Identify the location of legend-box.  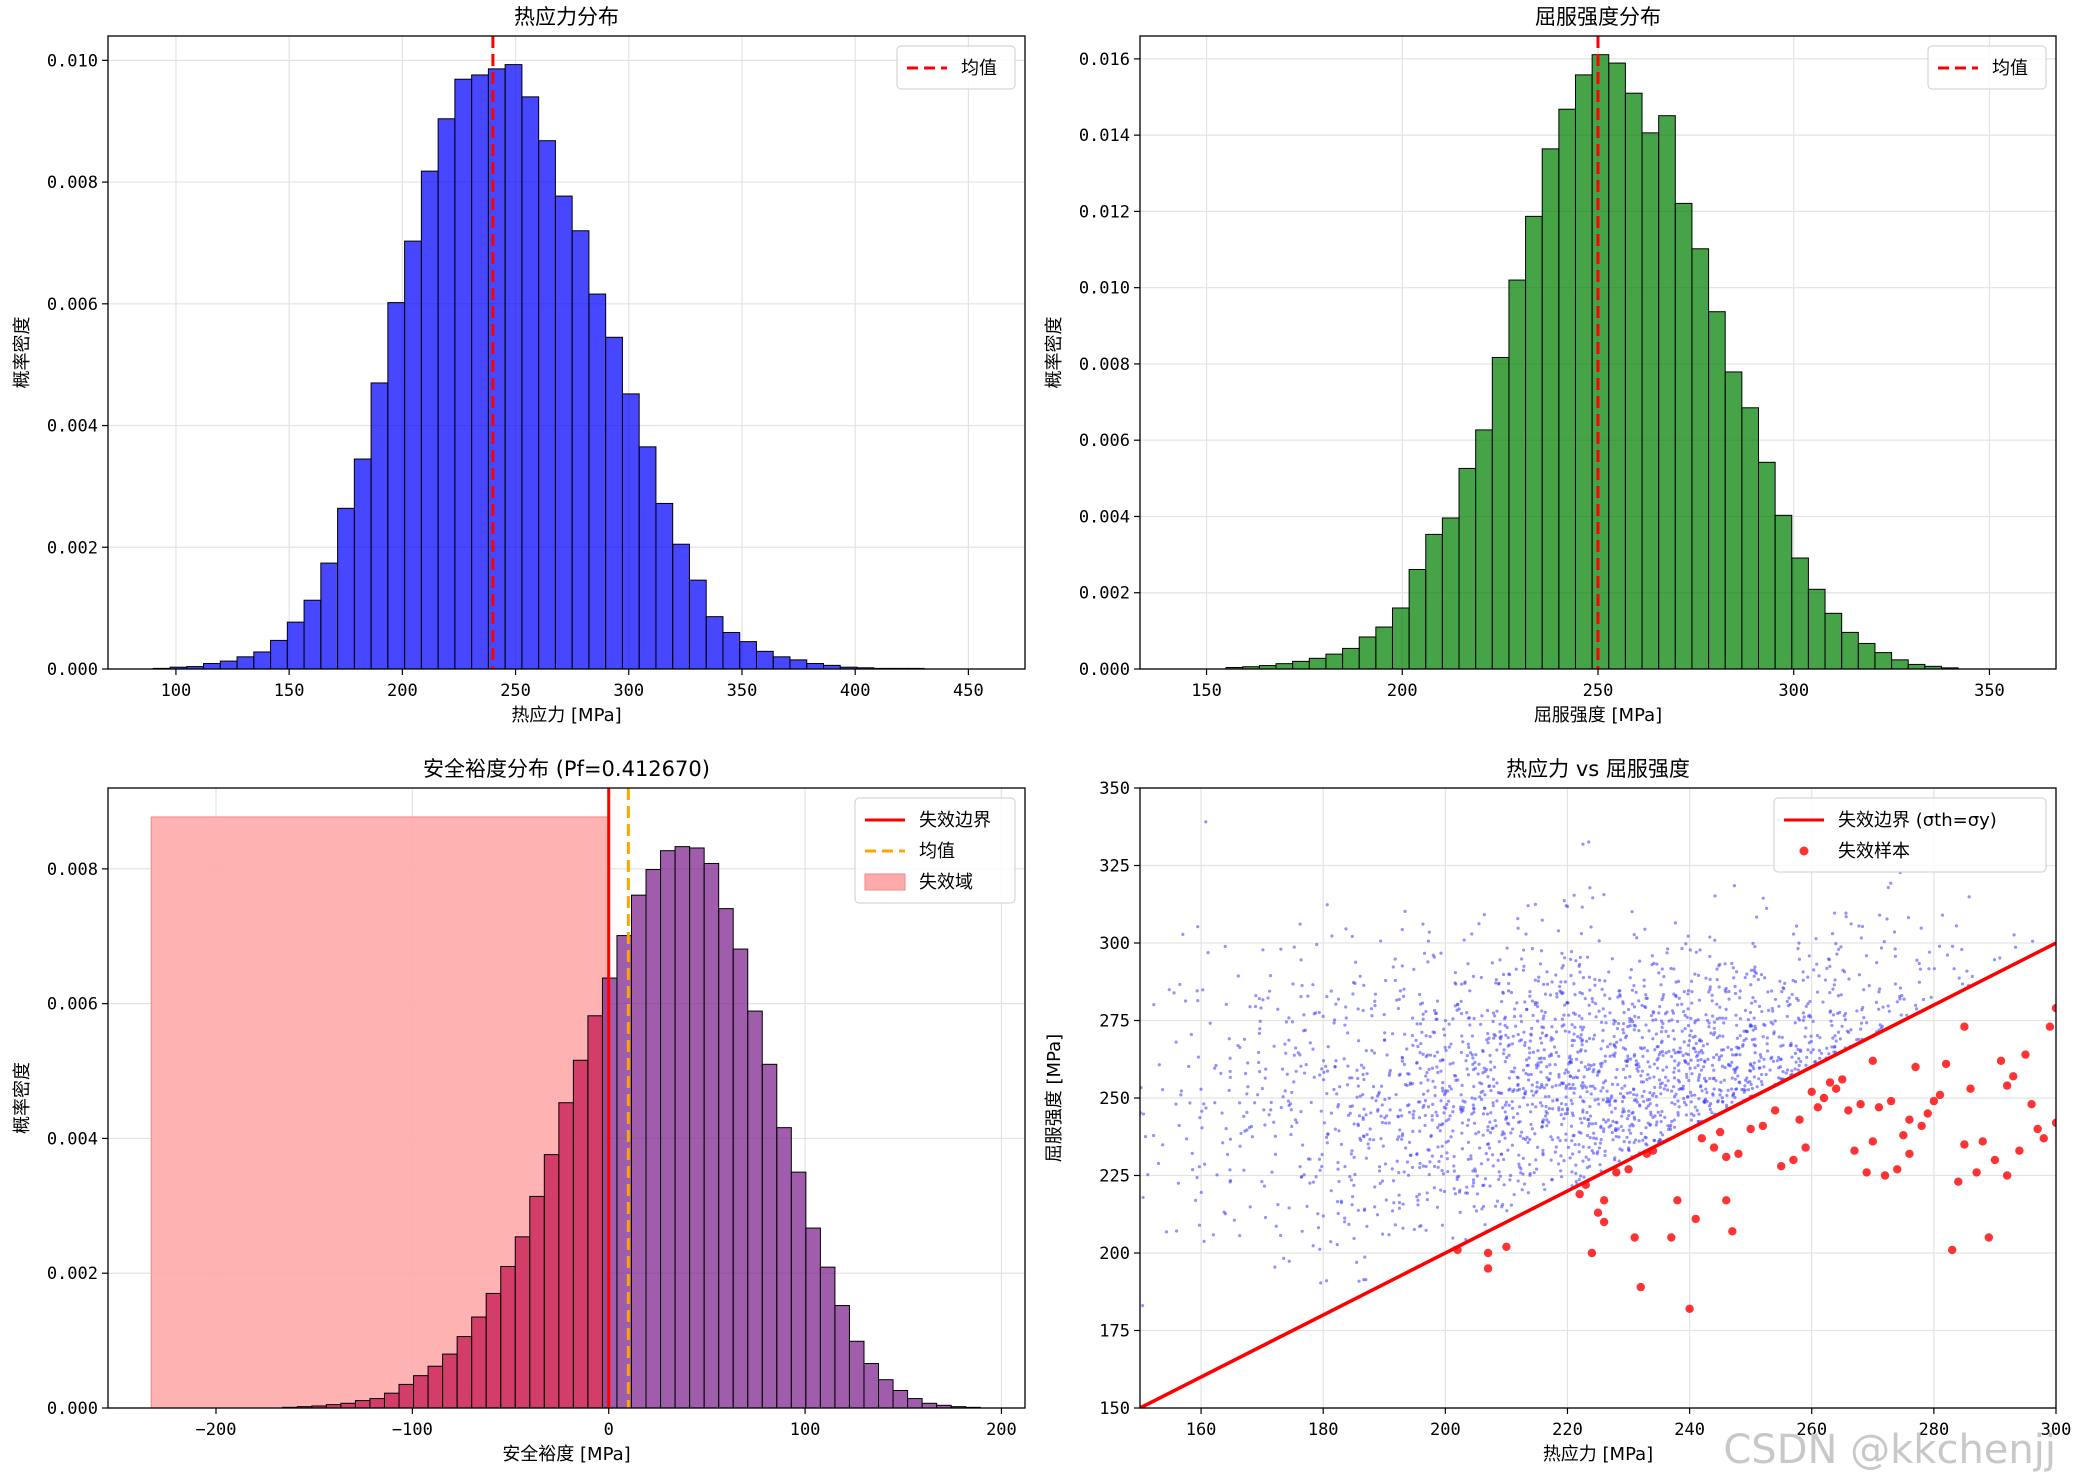
(1987, 67).